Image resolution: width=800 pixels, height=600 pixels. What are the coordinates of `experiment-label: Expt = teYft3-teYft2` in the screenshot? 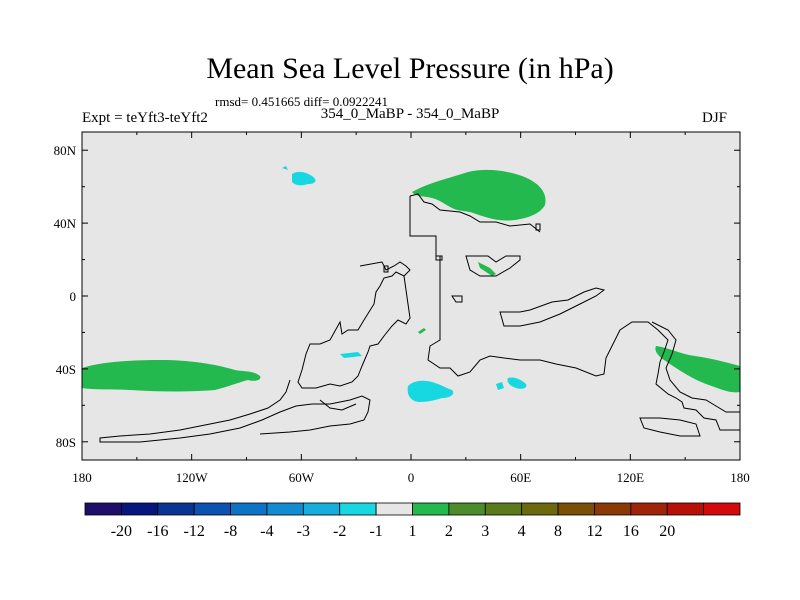 It's located at (145, 118).